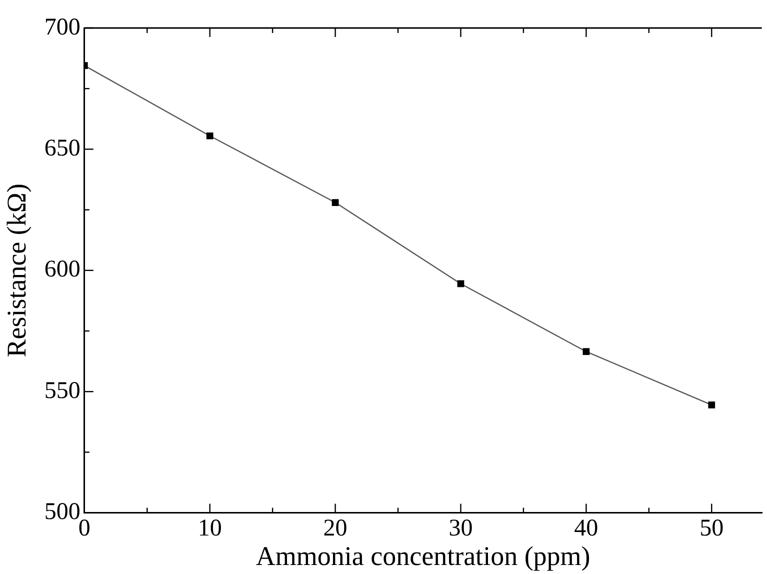 This screenshot has width=767, height=574. What do you see at coordinates (84, 528) in the screenshot?
I see `x-tick-label: 0` at bounding box center [84, 528].